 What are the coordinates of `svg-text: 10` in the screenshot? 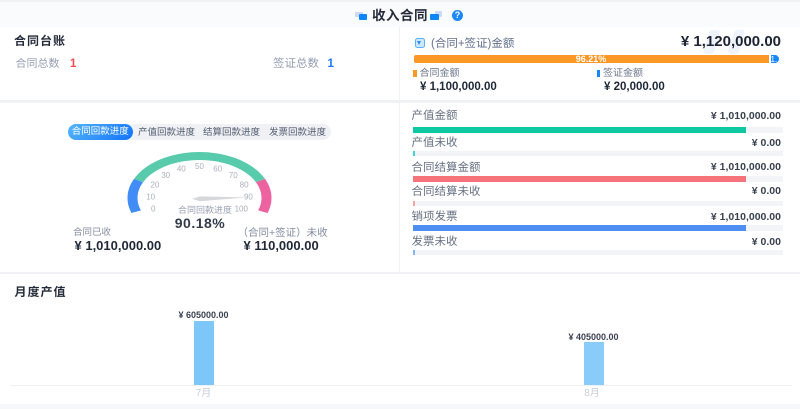 It's located at (150, 196).